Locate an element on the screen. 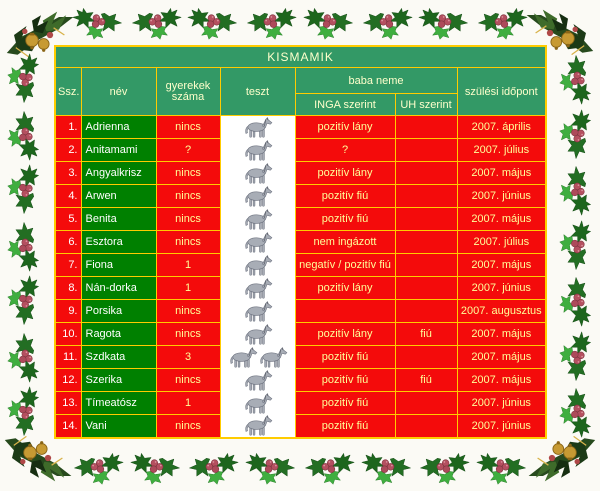 This screenshot has width=600, height=491. inga-cell: negatív / pozitív fiú is located at coordinates (345, 265).